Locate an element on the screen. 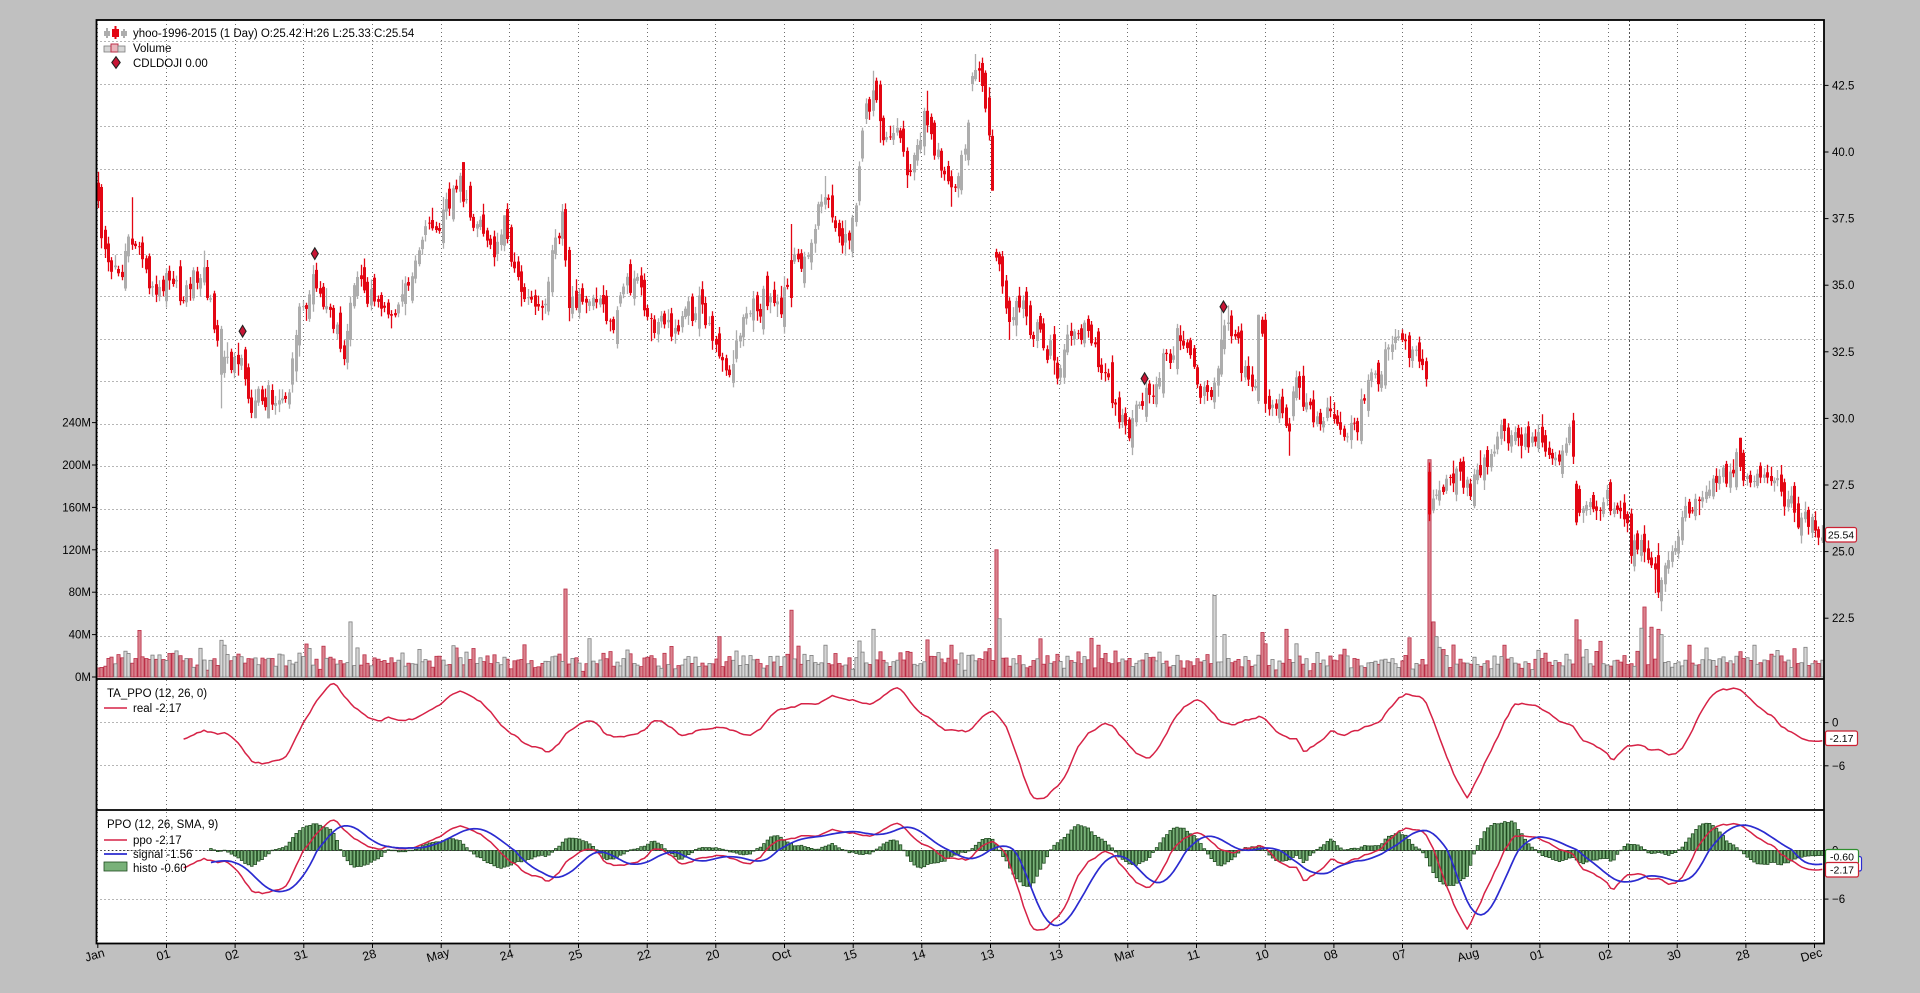 This screenshot has width=1920, height=993. svg-text: 25.0 is located at coordinates (1843, 553).